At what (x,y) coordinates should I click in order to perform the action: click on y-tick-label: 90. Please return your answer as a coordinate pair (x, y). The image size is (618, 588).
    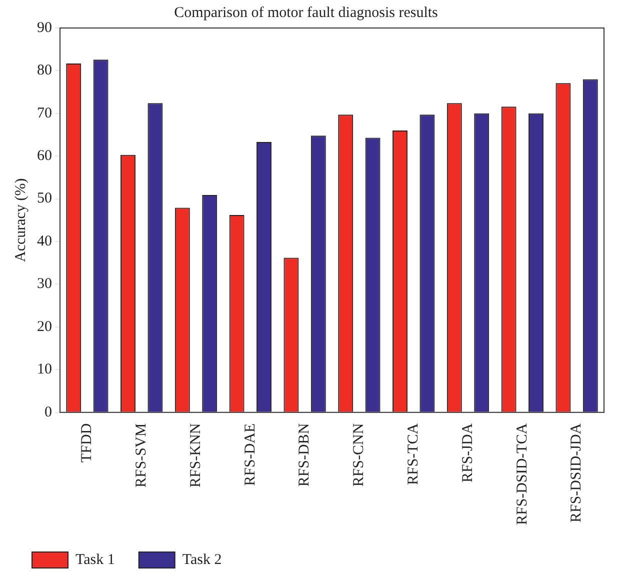
    Looking at the image, I should click on (44, 28).